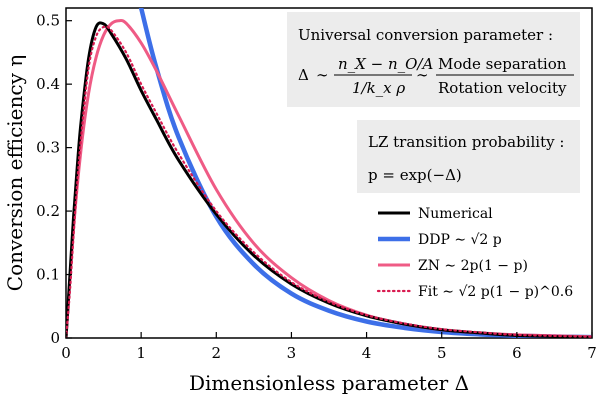  I want to click on annotation-box-conversion-parameter-bg, so click(433, 59).